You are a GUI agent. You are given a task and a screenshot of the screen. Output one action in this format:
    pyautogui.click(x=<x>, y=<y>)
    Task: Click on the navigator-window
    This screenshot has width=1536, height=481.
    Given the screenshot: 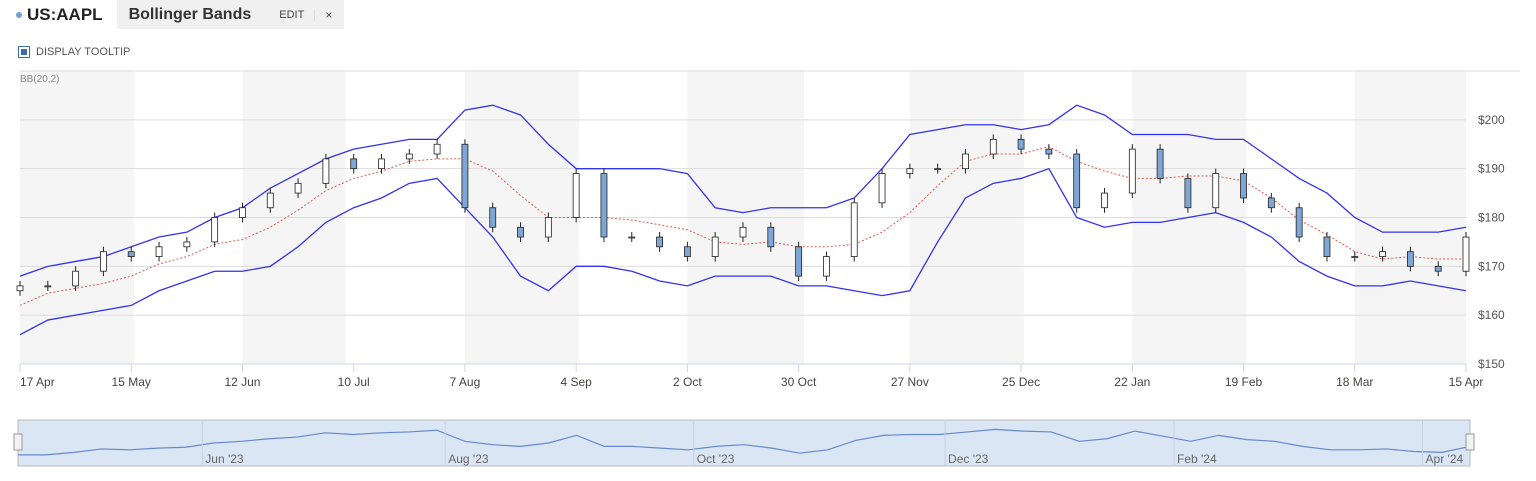 What is the action you would take?
    pyautogui.click(x=744, y=443)
    